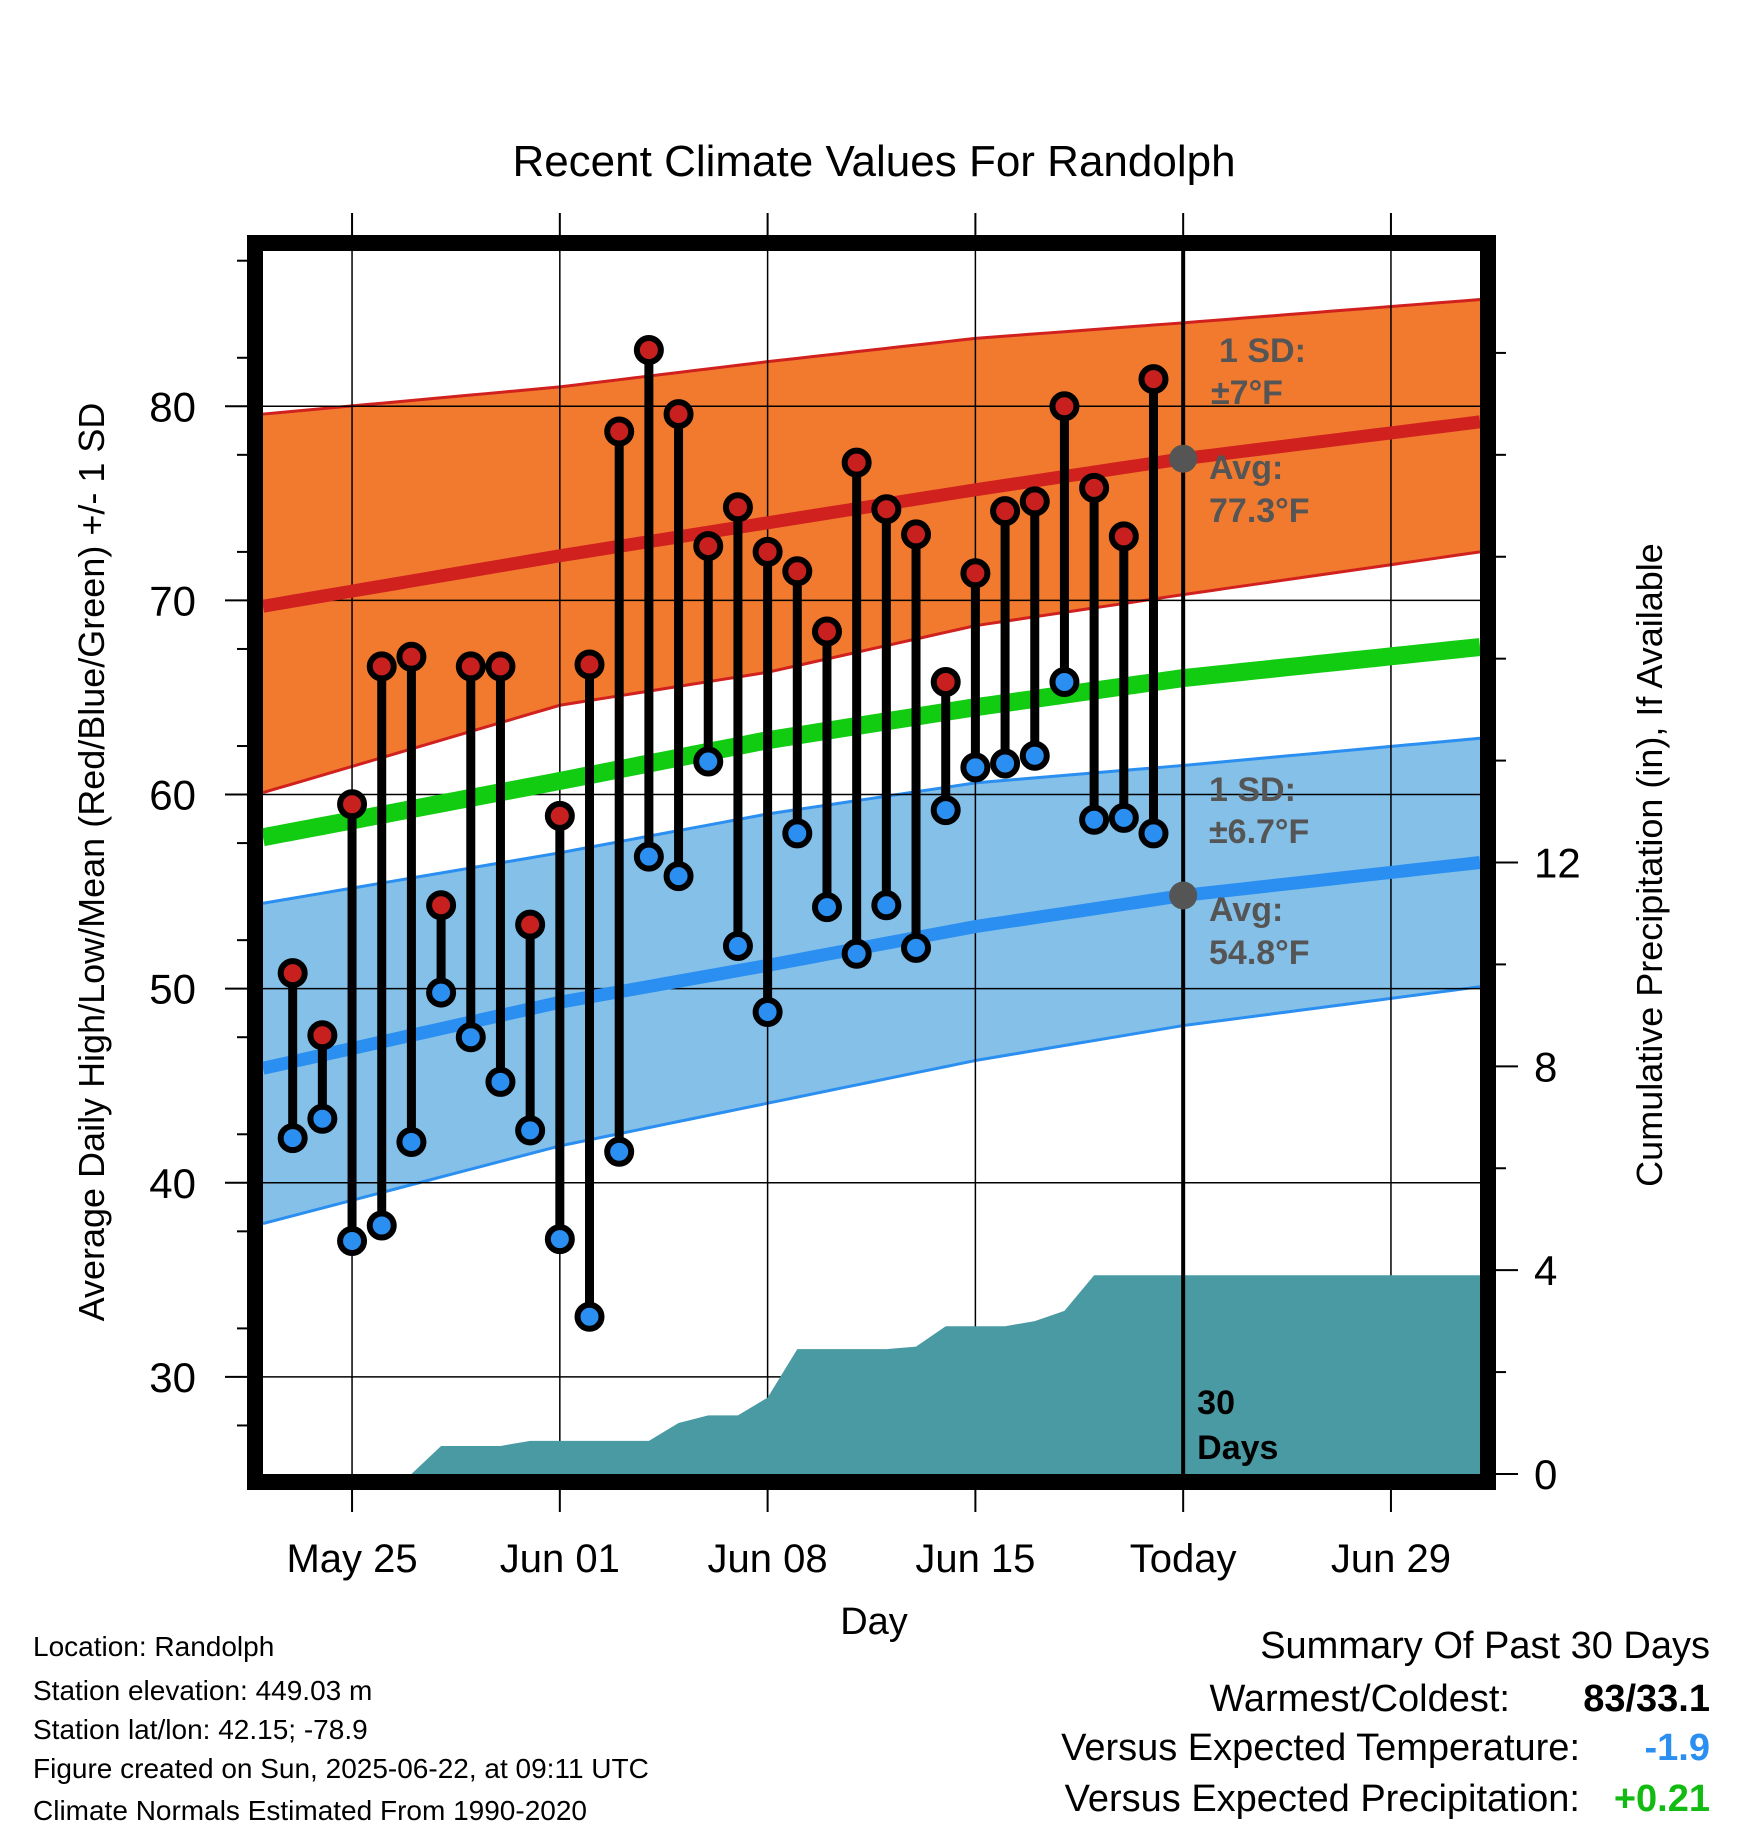  Describe the element at coordinates (1661, 1799) in the screenshot. I see `summary-precip-value: +0.21` at that location.